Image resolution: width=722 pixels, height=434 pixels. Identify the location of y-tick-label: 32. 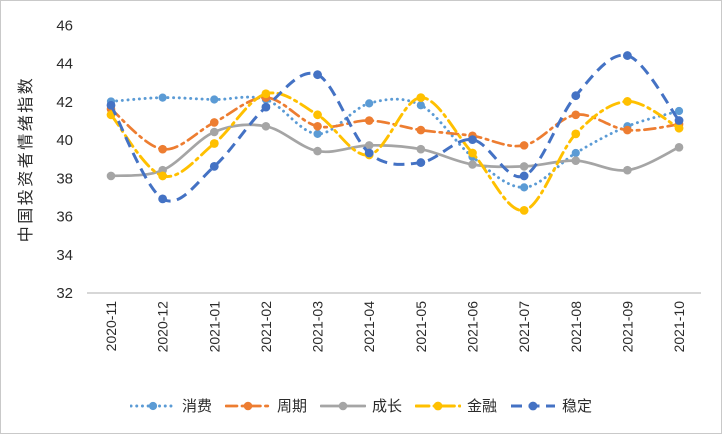
(64, 293).